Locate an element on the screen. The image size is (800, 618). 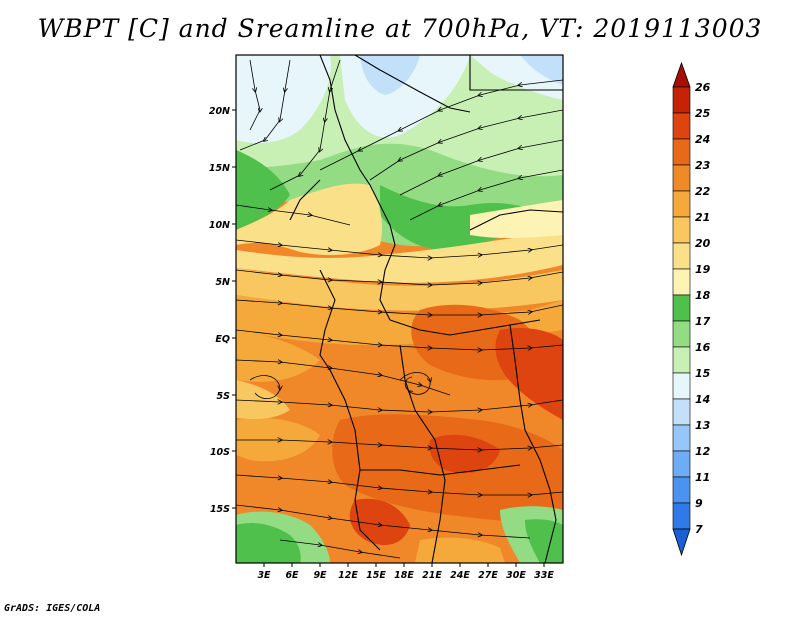
lon-label: 21E is located at coordinates (432, 575).